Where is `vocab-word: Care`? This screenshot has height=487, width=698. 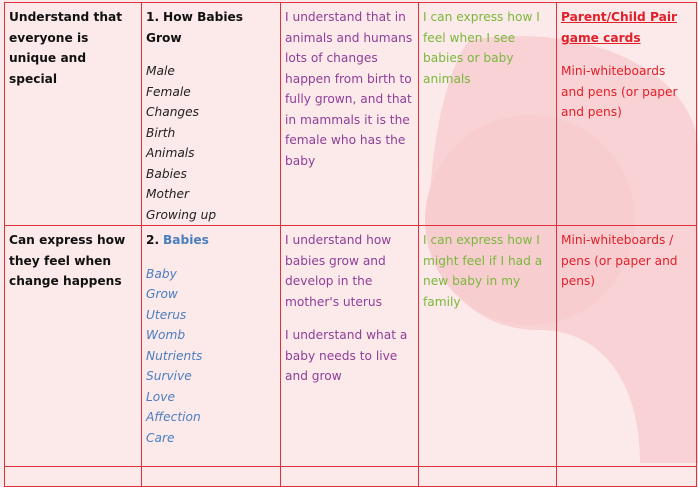 vocab-word: Care is located at coordinates (160, 437).